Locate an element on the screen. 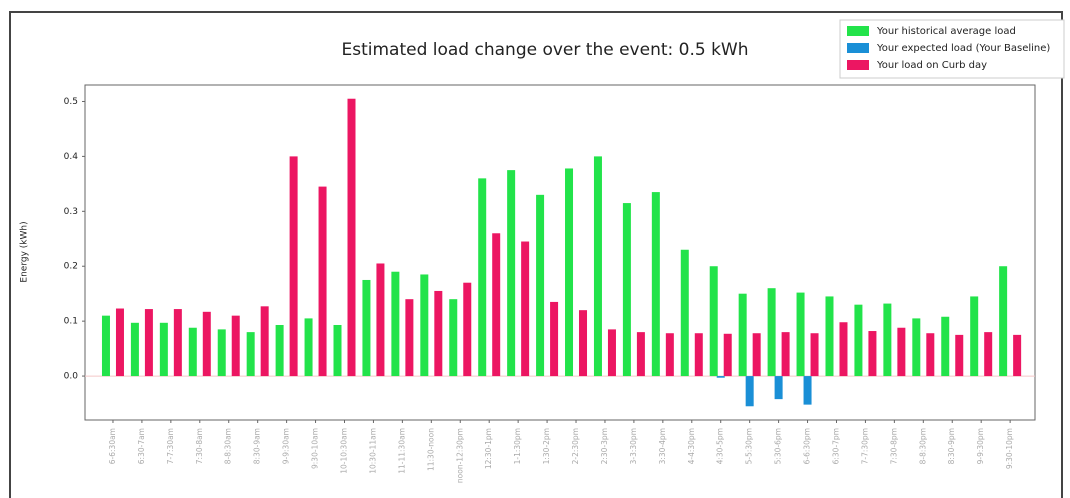 This screenshot has height=498, width=1070. x-tick-label: 6:30-7am is located at coordinates (141, 446).